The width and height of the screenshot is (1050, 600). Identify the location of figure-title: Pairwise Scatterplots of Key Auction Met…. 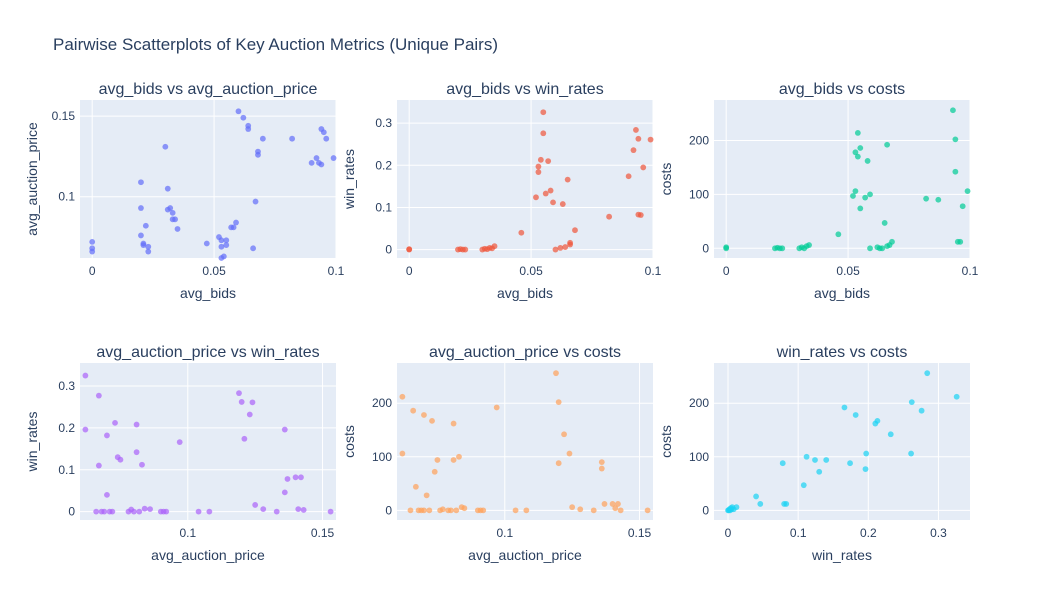
(275, 44).